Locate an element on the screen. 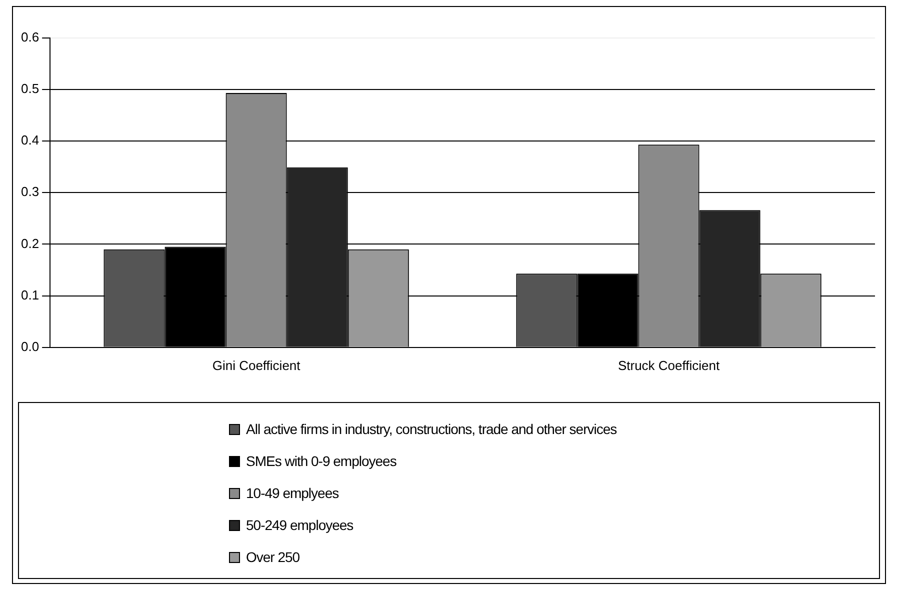  y-tick-label: 0.2 is located at coordinates (30, 243).